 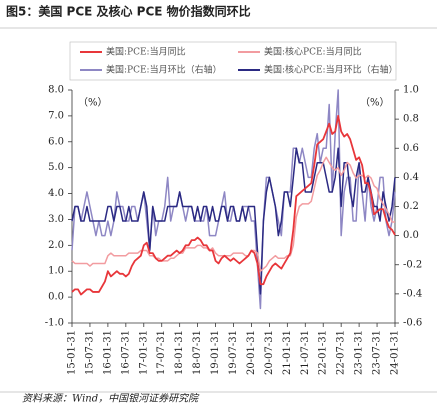 What do you see at coordinates (269, 352) in the screenshot?
I see `x-tick-label: 20-07-31` at bounding box center [269, 352].